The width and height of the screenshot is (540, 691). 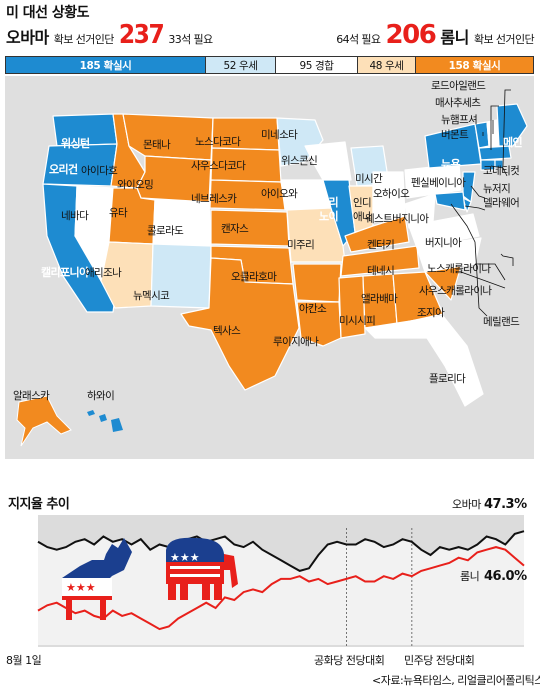 What do you see at coordinates (454, 37) in the screenshot?
I see `romney-name: 롬니` at bounding box center [454, 37].